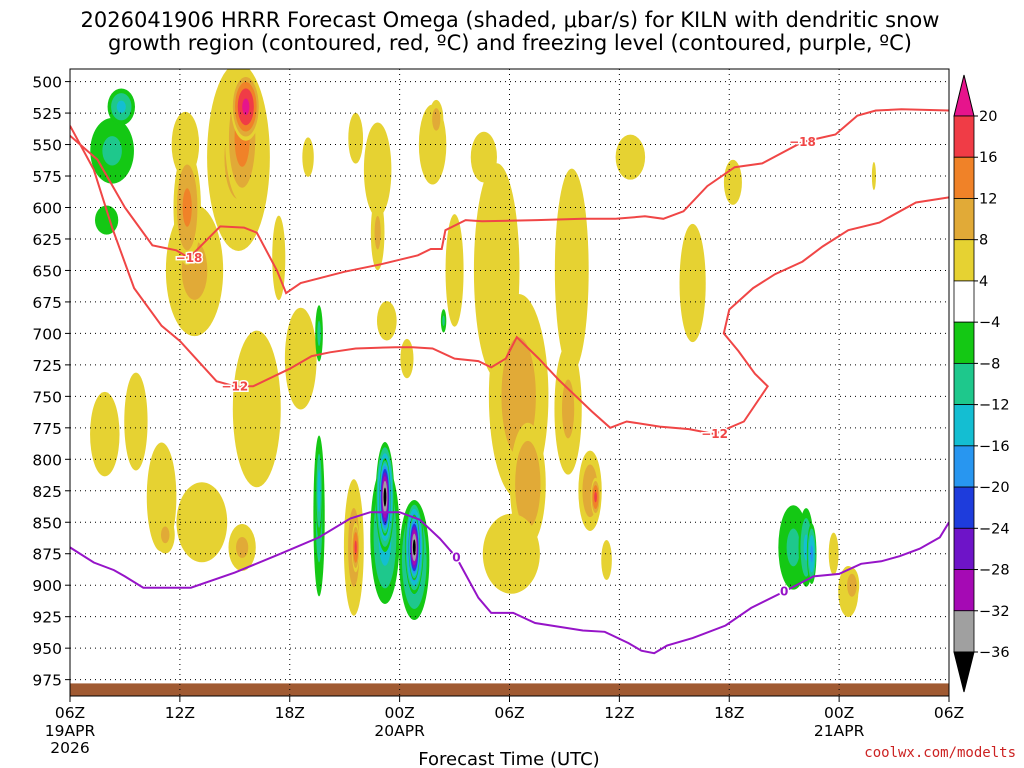  Describe the element at coordinates (47, 271) in the screenshot. I see `y-tick-label: 650` at that location.